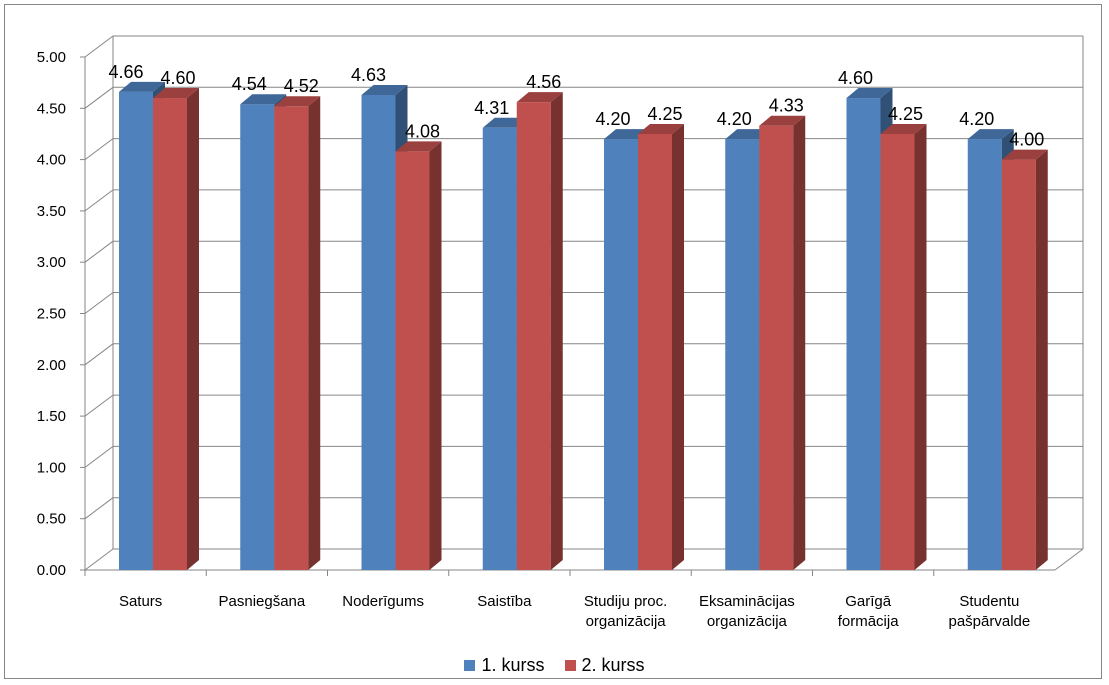  Describe the element at coordinates (262, 601) in the screenshot. I see `x-category-label: Pasniegšana` at that location.